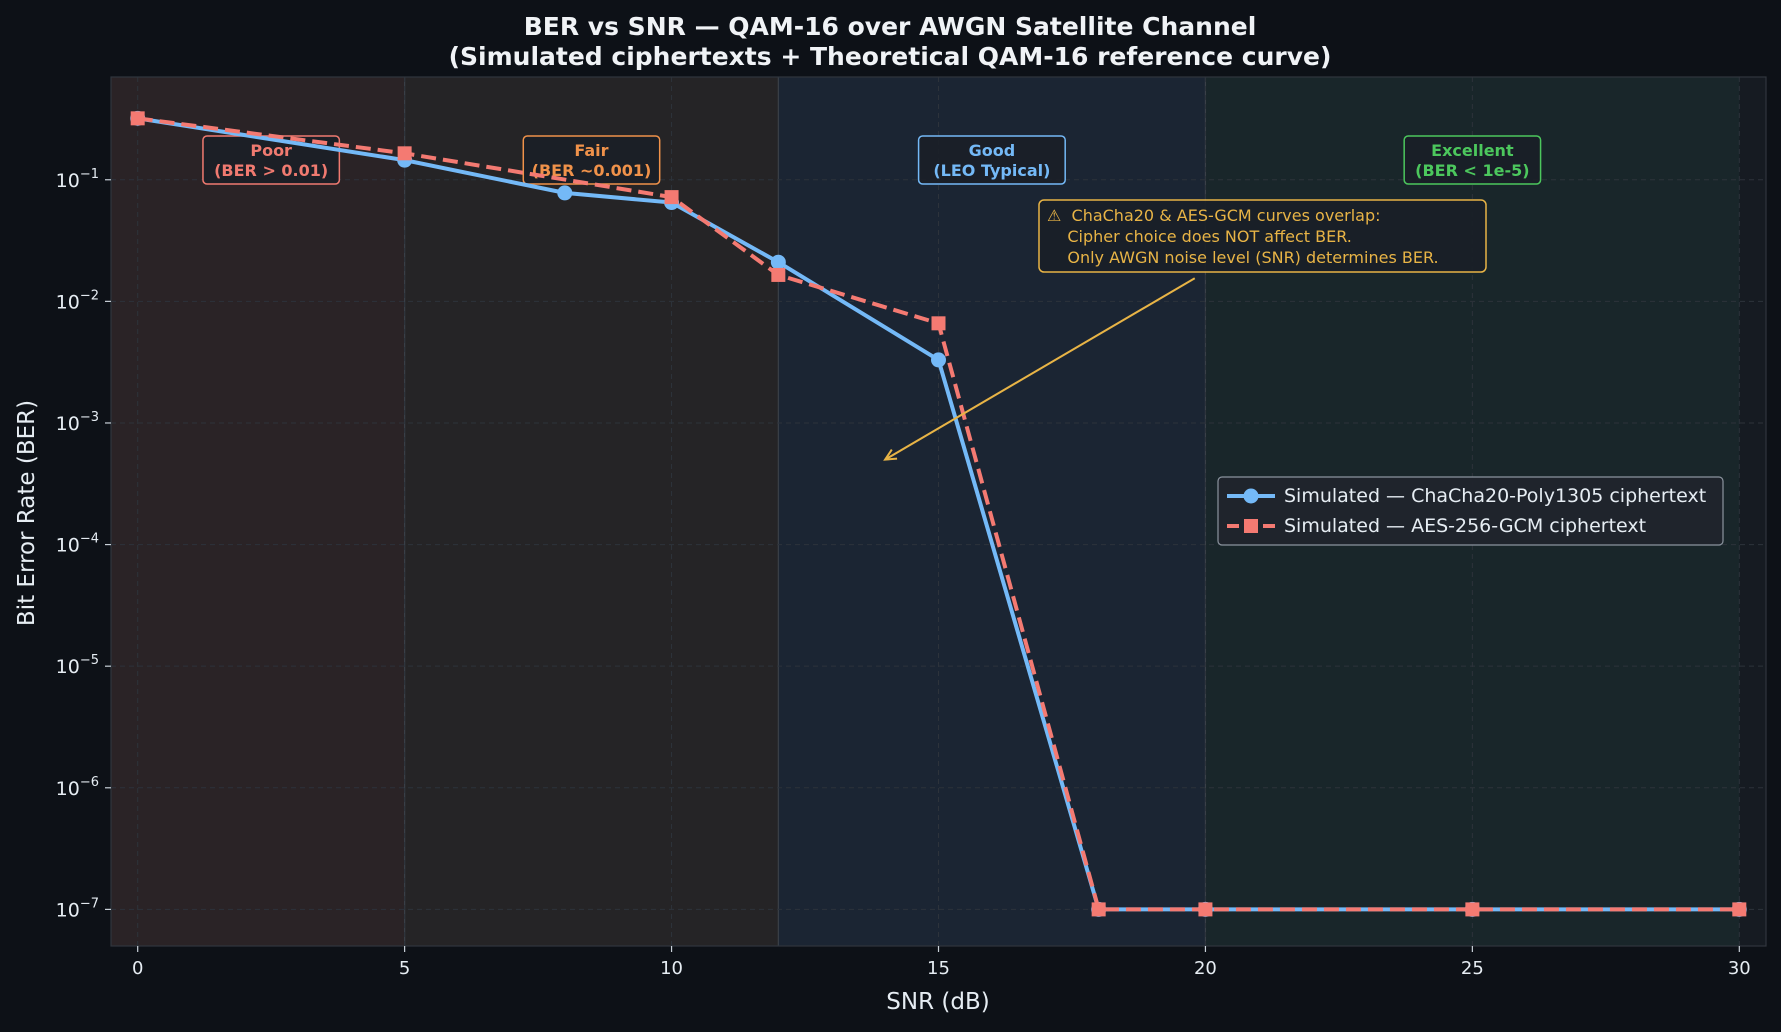 Image resolution: width=1781 pixels, height=1032 pixels. I want to click on zone-label-2: Good(LEO Typical), so click(991, 160).